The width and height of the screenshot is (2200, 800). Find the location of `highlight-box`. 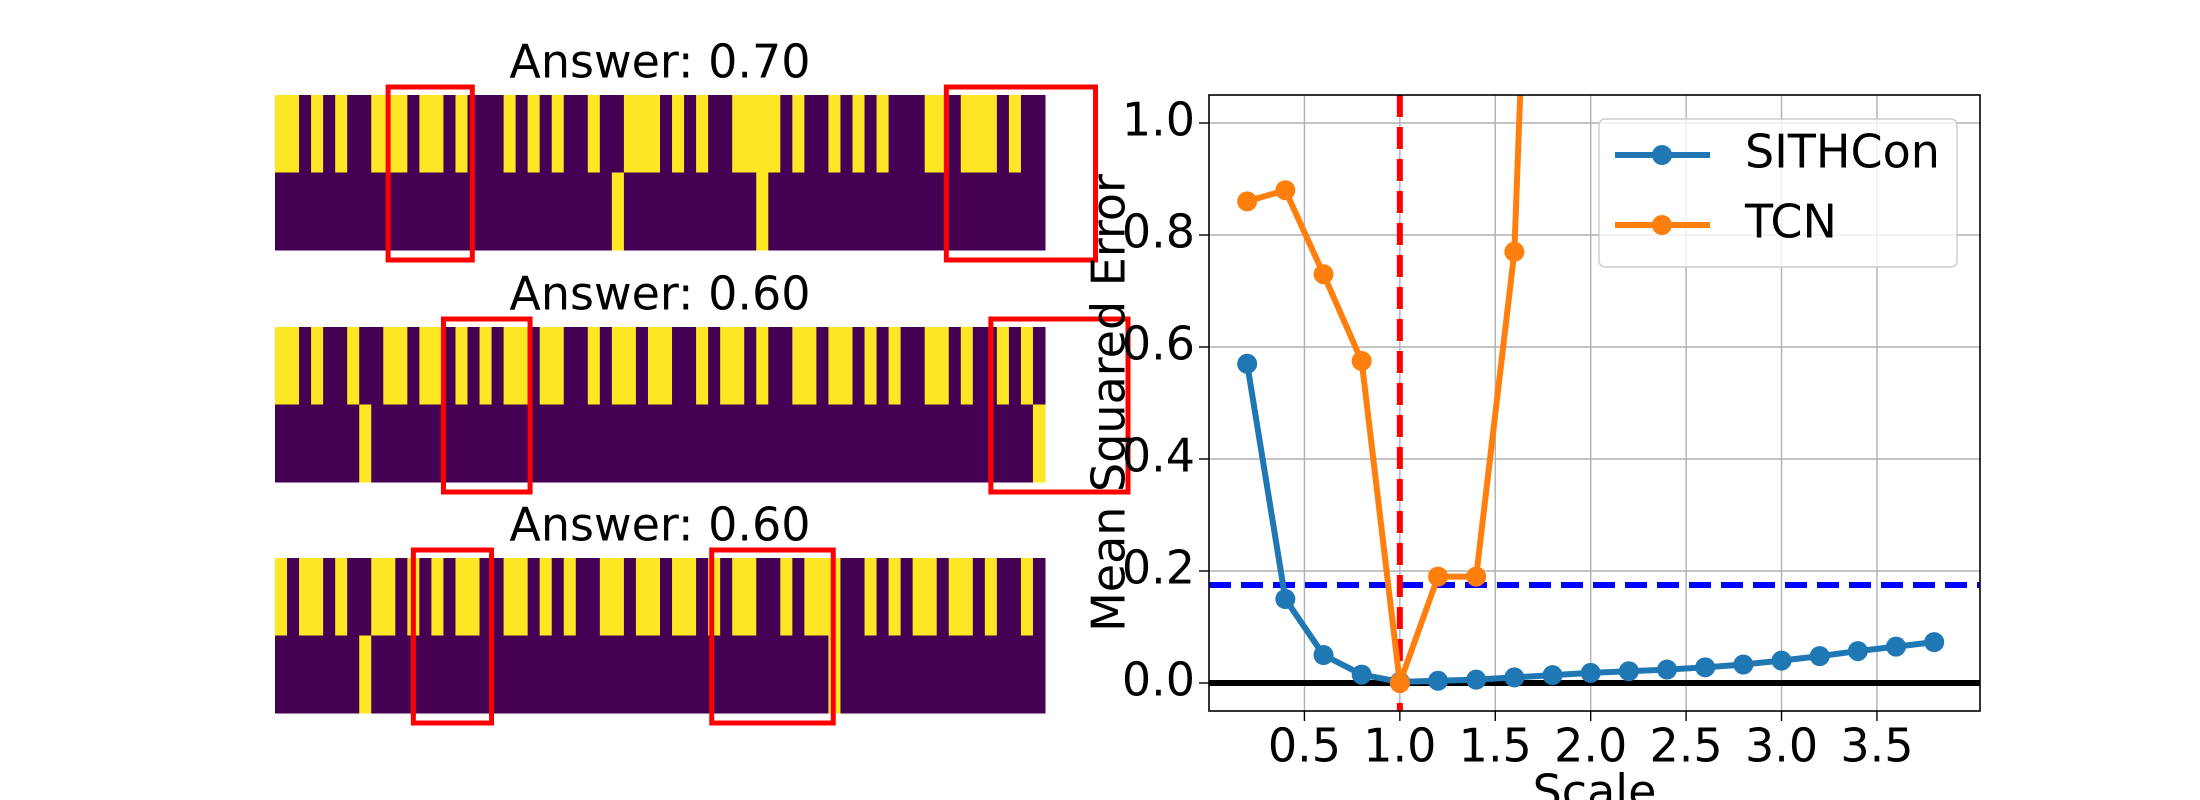

highlight-box is located at coordinates (430, 173).